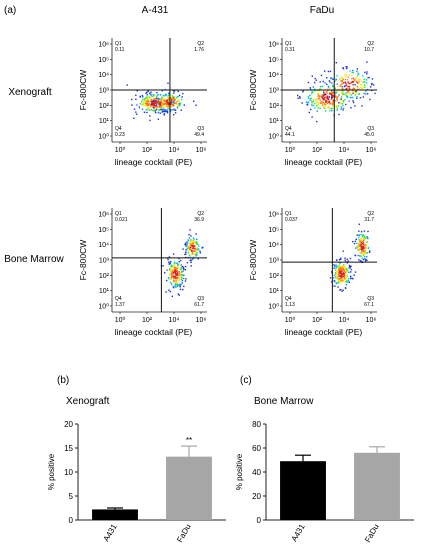 The image size is (425, 550). What do you see at coordinates (10, 10) in the screenshot?
I see `panel-a-label: (a)` at bounding box center [10, 10].